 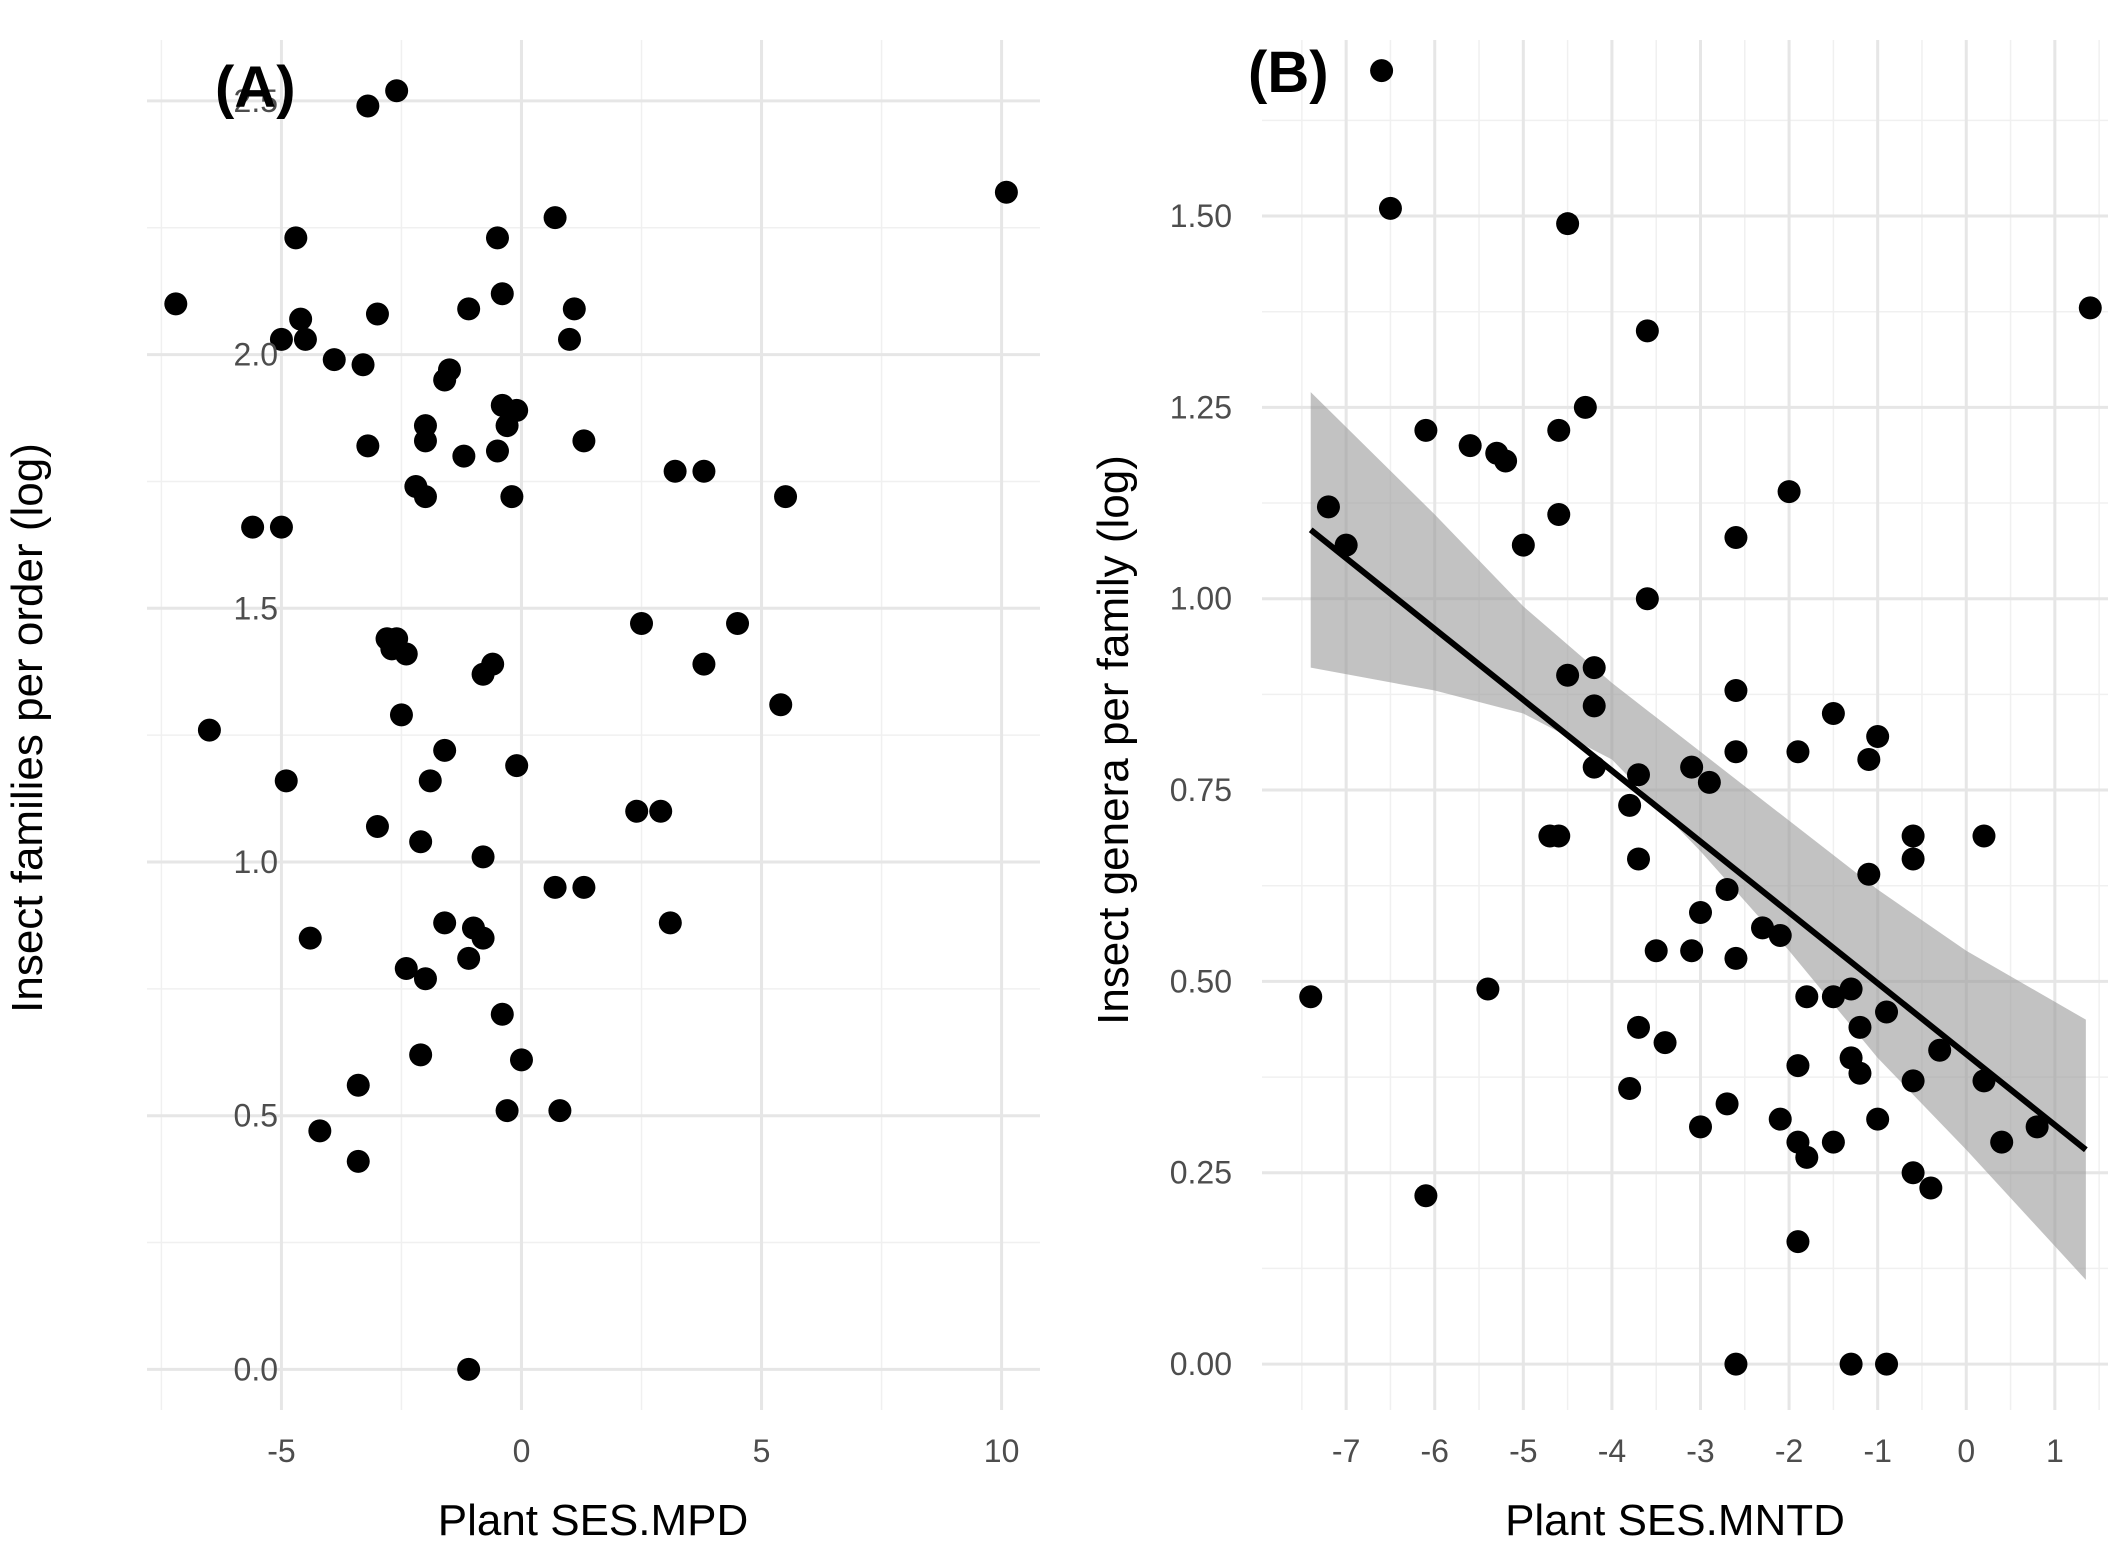 I want to click on x-tick-label: 5, so click(x=762, y=1451).